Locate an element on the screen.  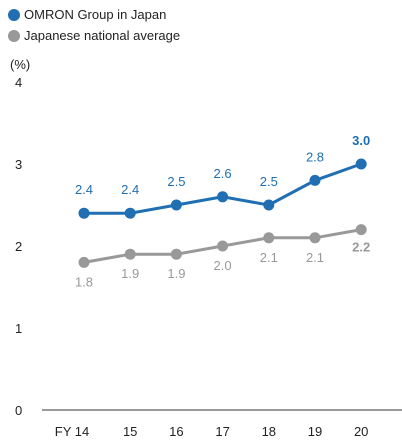
data-label: 2.2 is located at coordinates (361, 247).